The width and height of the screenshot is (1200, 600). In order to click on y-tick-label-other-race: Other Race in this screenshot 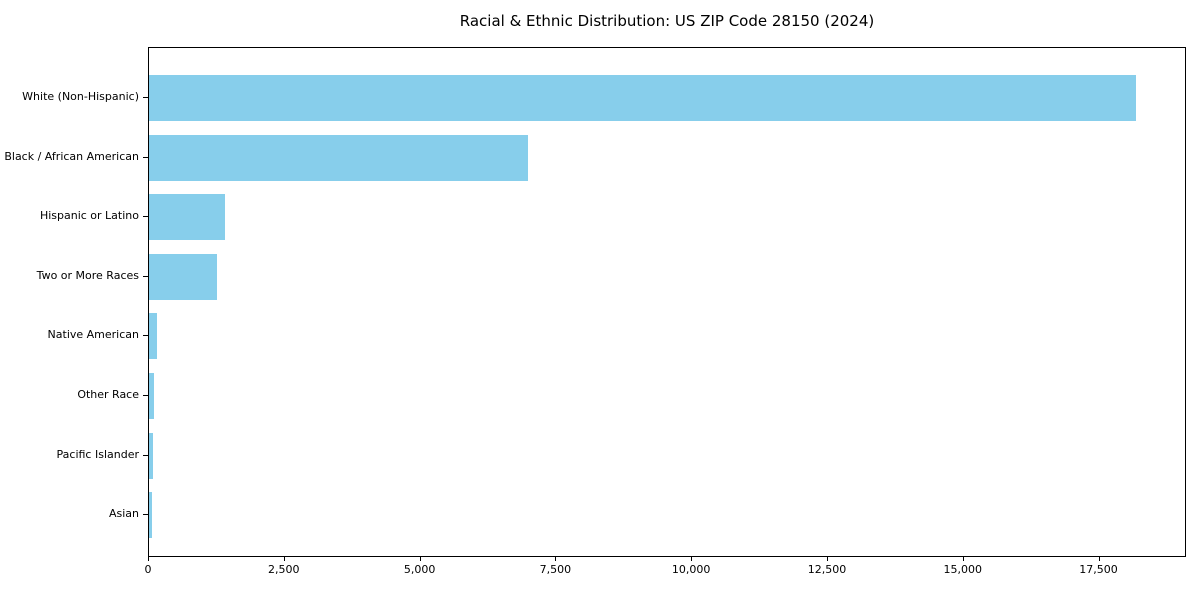, I will do `click(108, 394)`.